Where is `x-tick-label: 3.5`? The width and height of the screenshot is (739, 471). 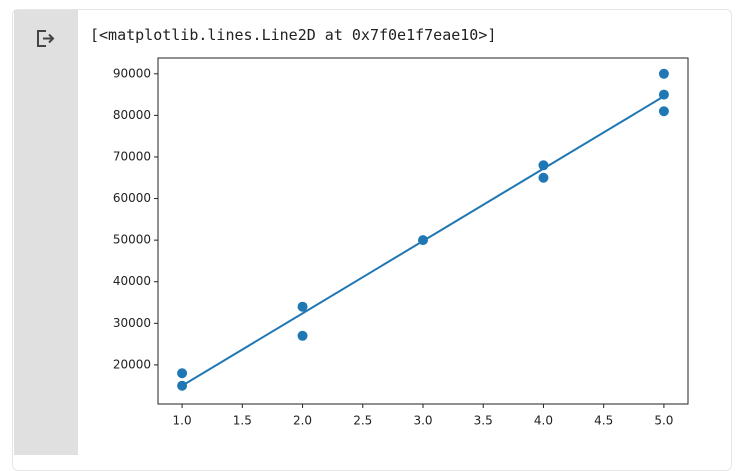
x-tick-label: 3.5 is located at coordinates (483, 421).